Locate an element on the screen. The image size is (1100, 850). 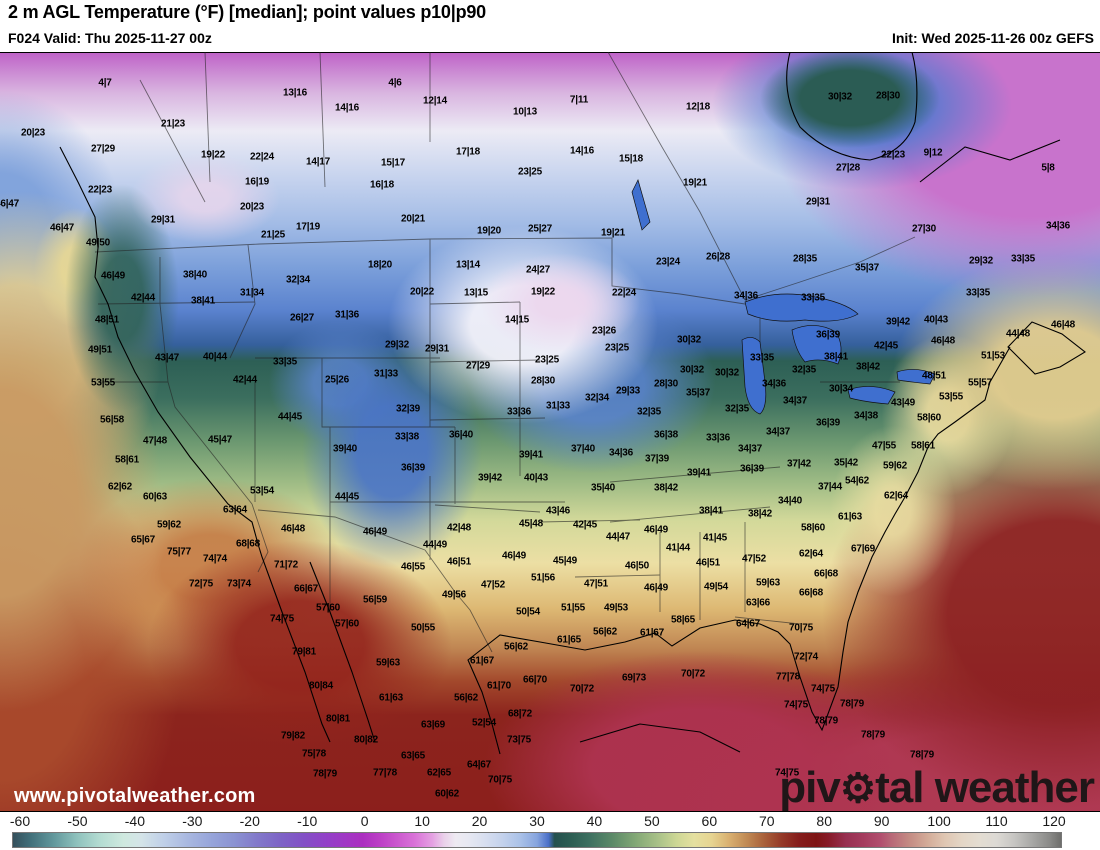
colorbar-tick-label: -20 is located at coordinates (249, 821).